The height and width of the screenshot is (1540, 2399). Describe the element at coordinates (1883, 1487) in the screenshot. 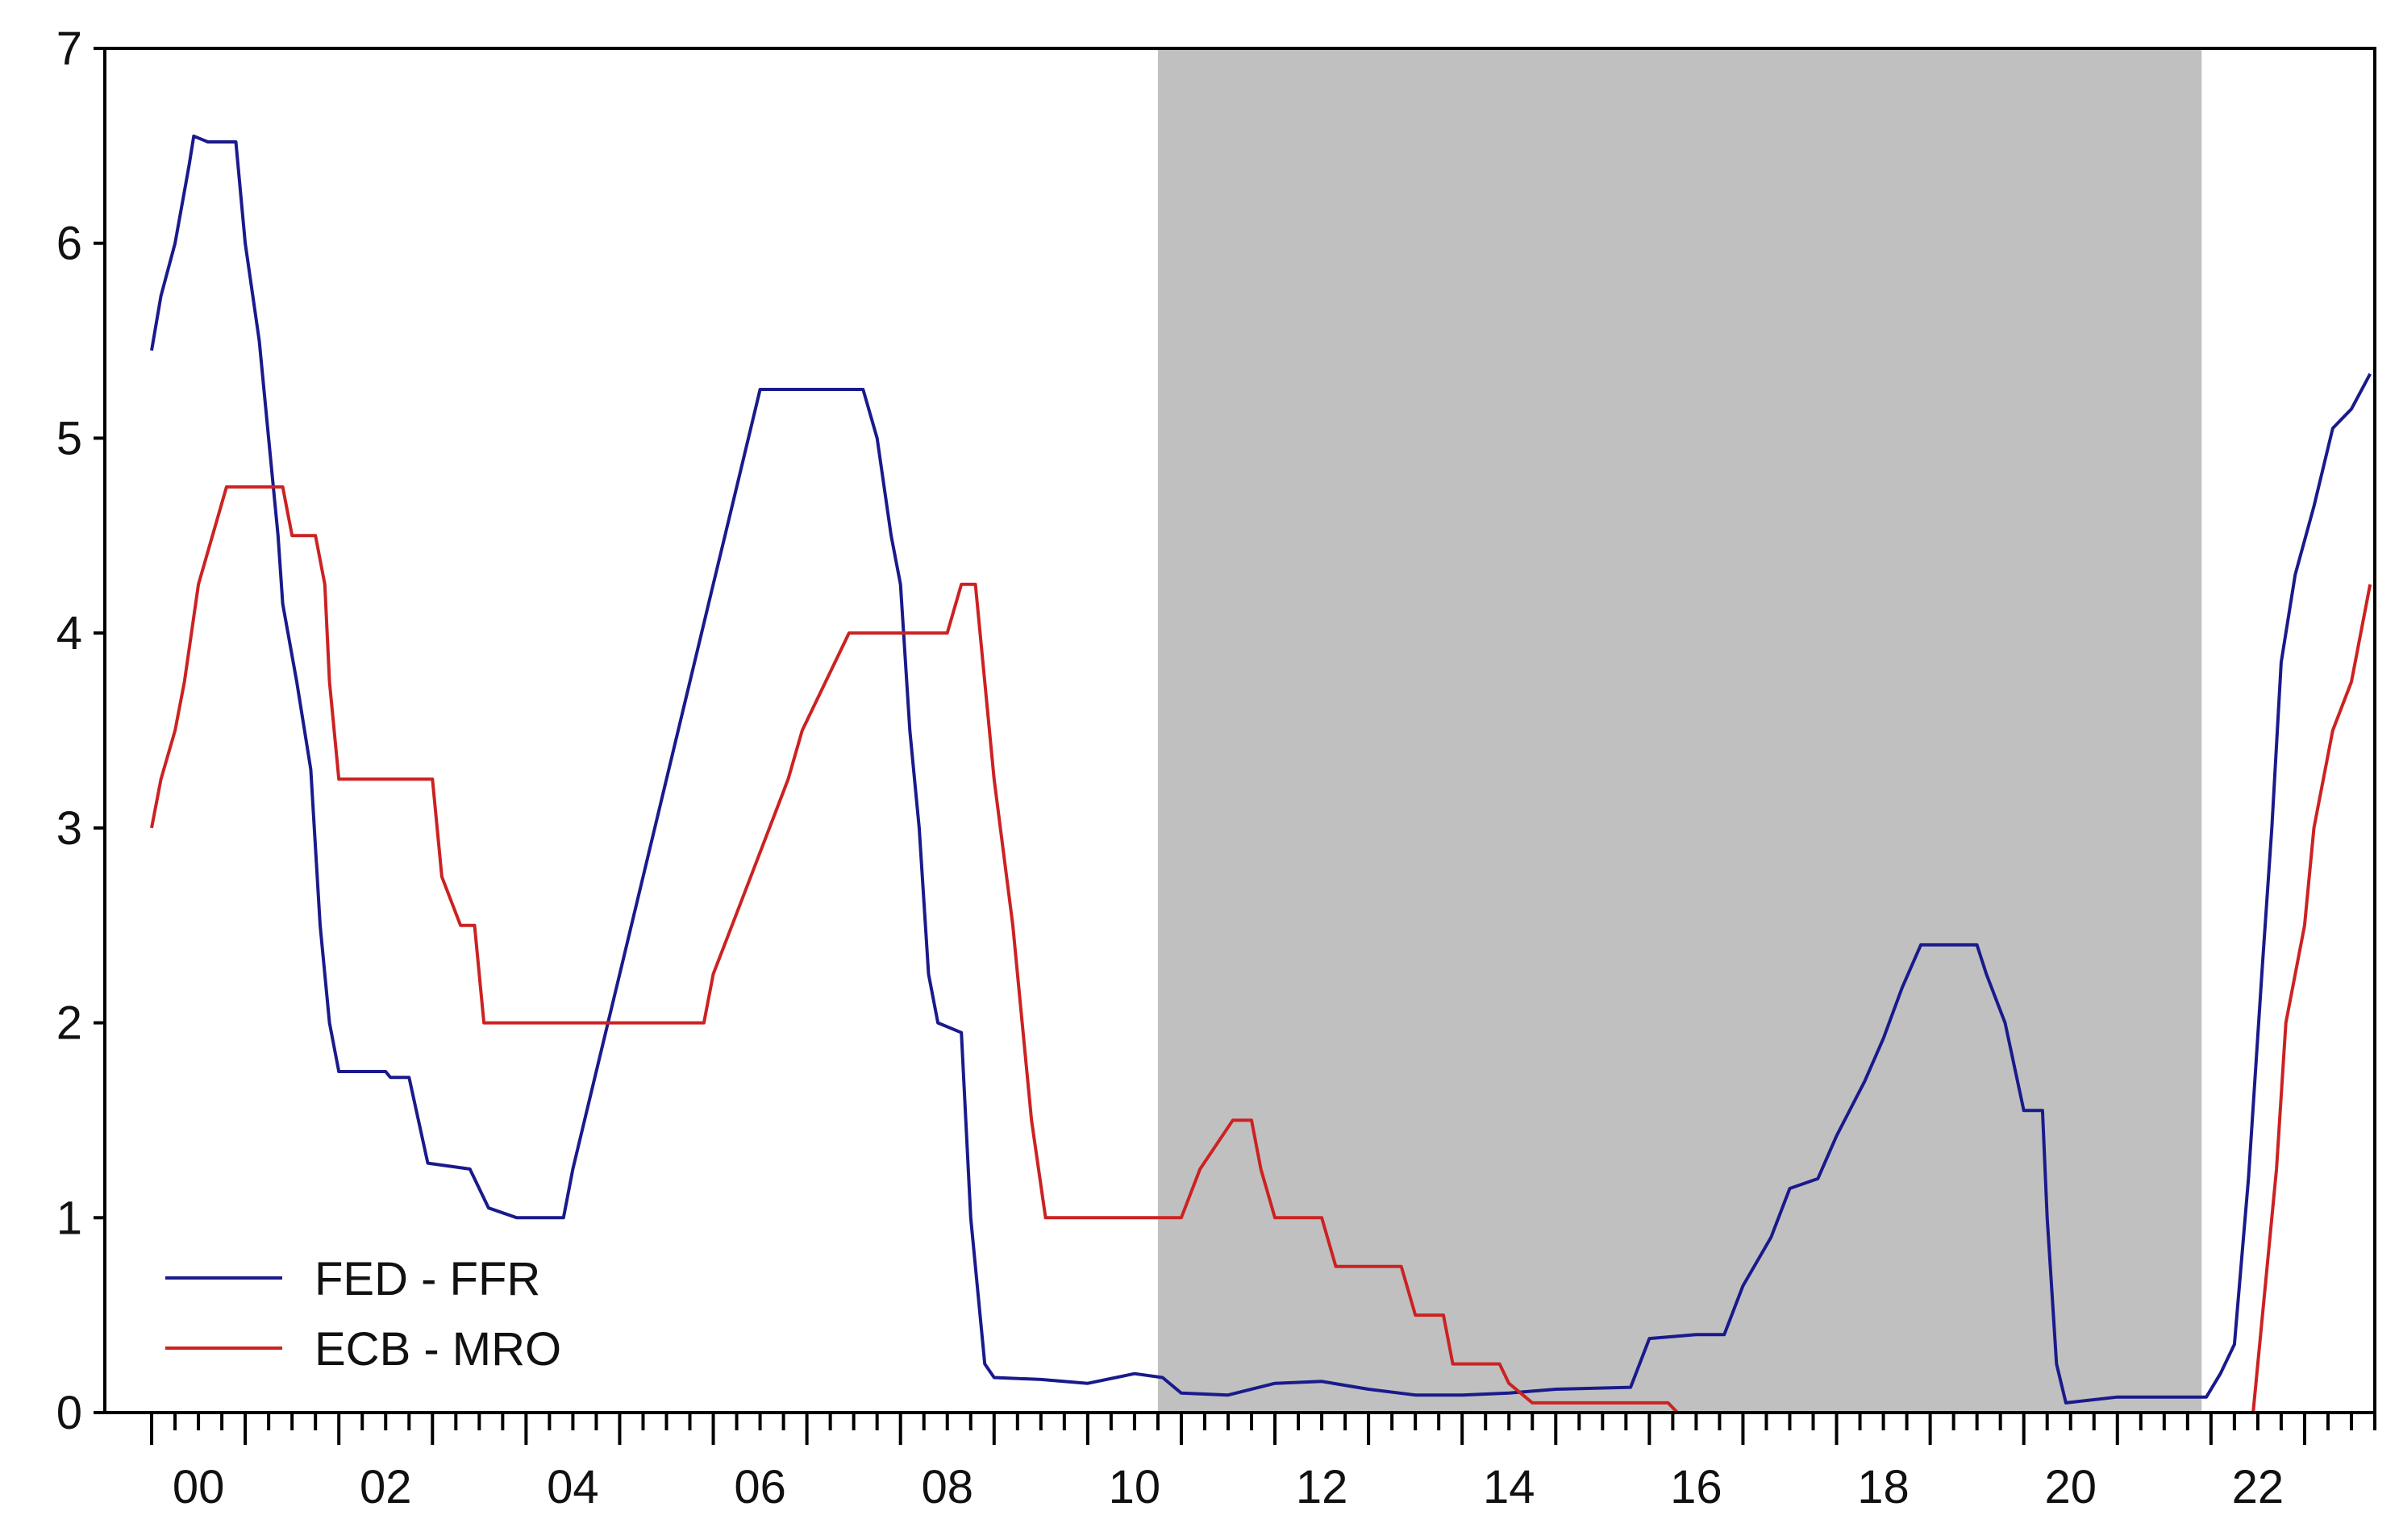

I see `x-tick-label-18: 18` at that location.